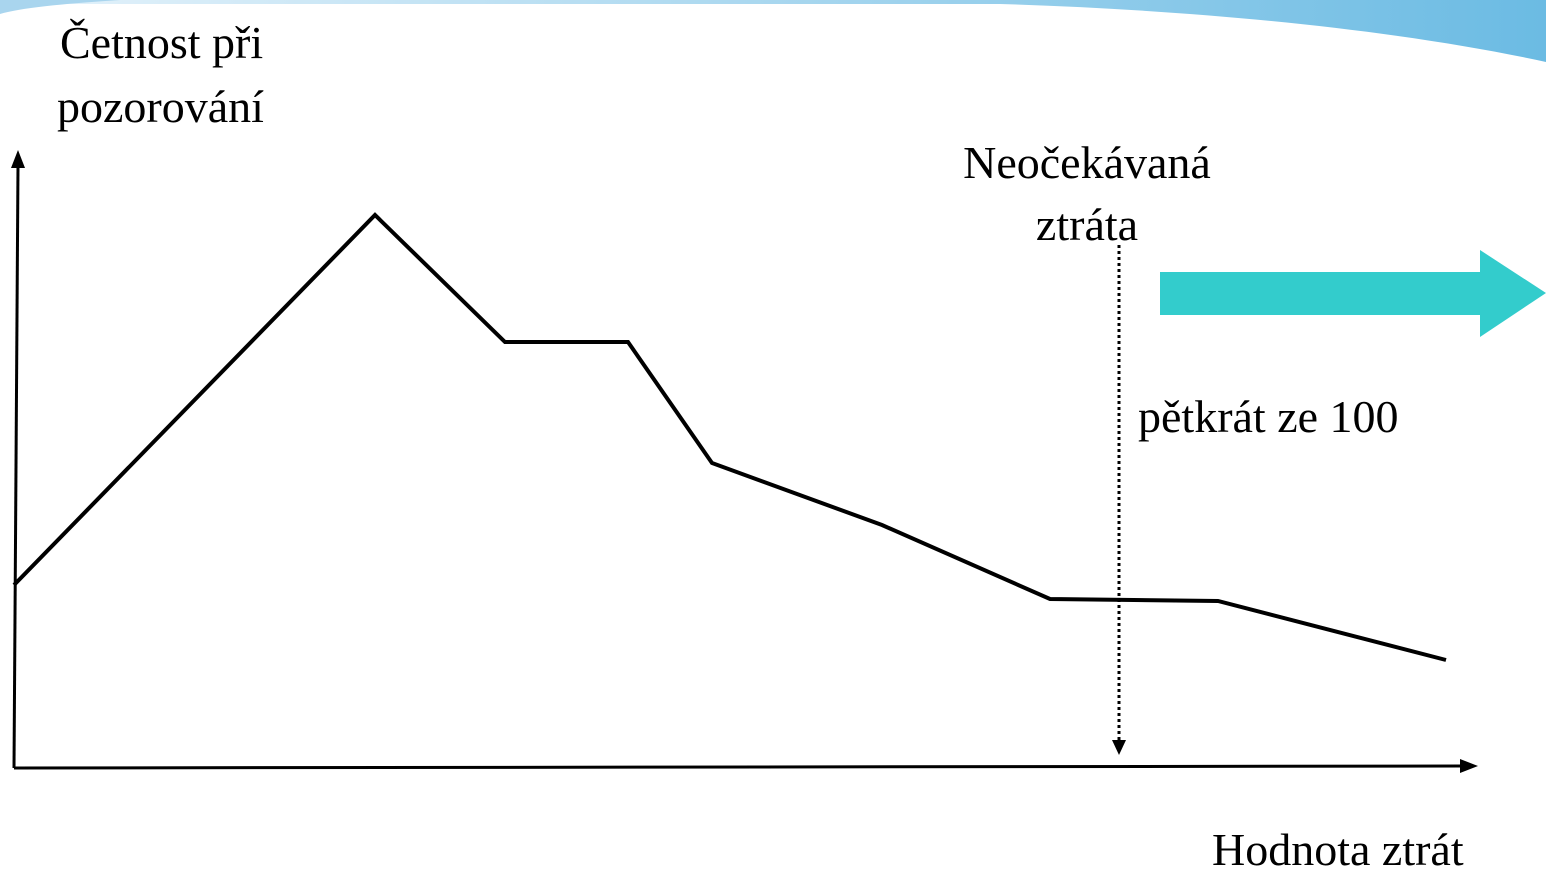 This screenshot has width=1546, height=870. Describe the element at coordinates (1321, 293) in the screenshot. I see `tail-arrow-body` at that location.